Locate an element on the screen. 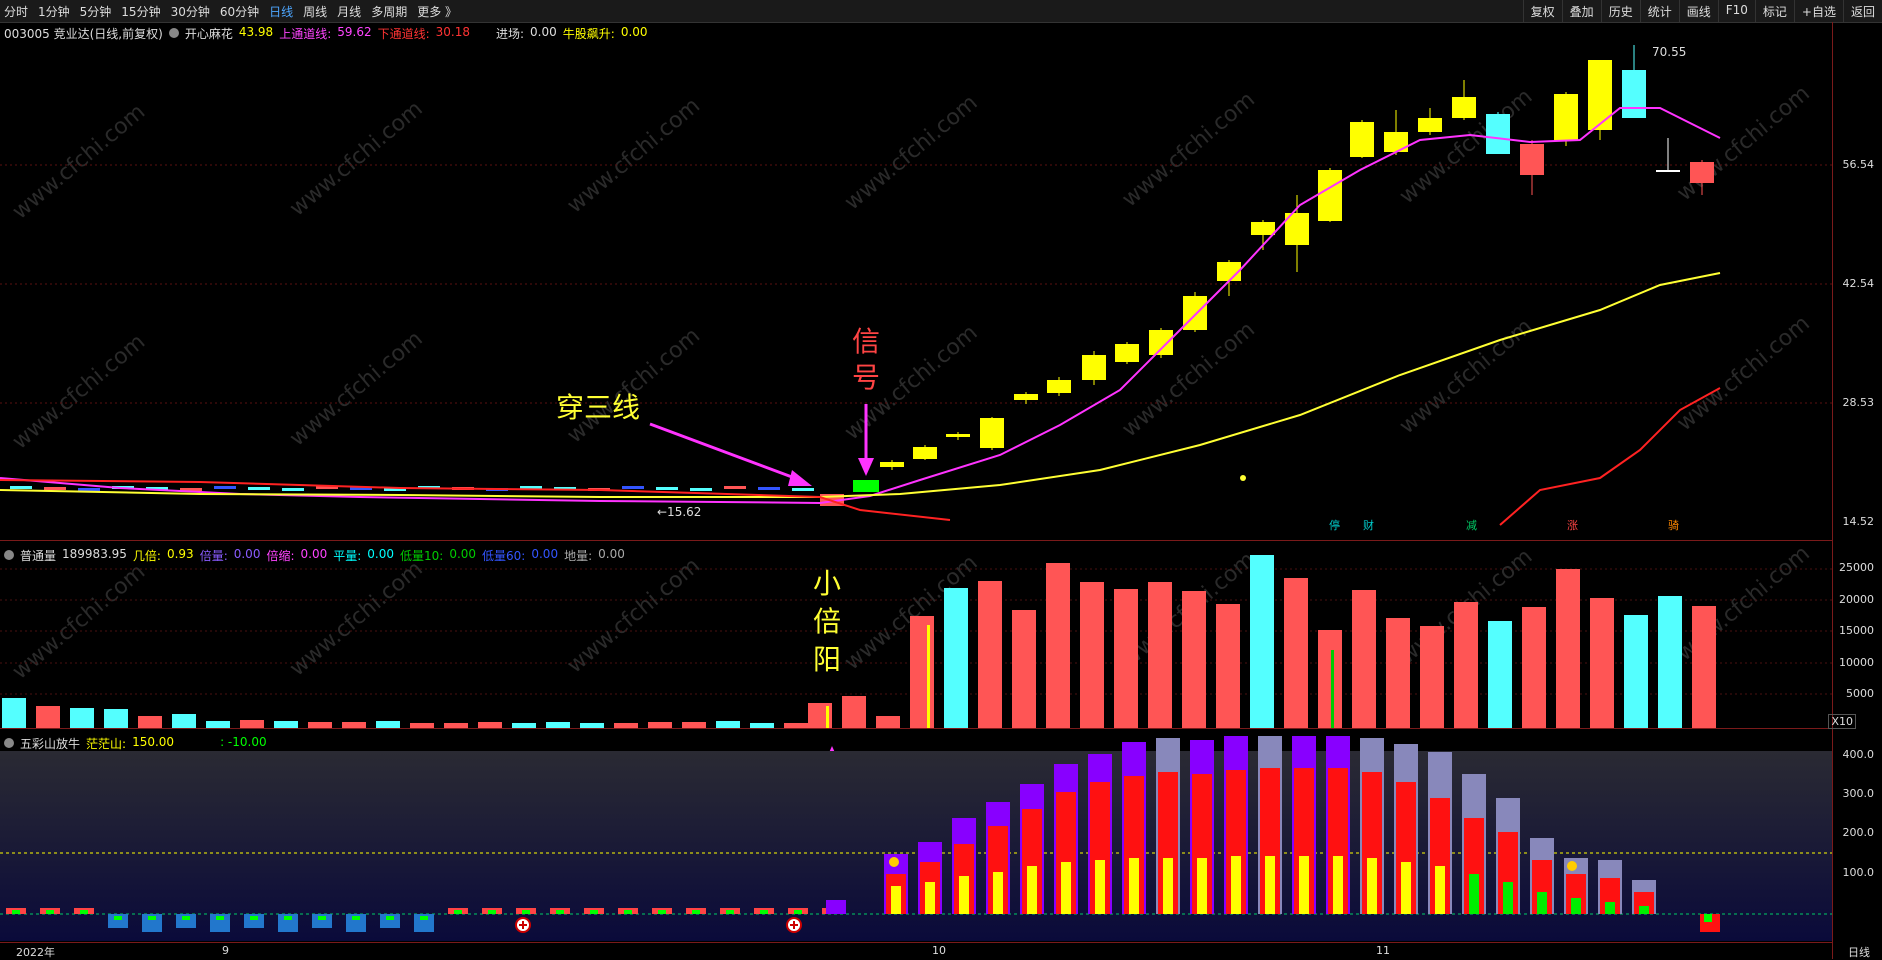 Image resolution: width=1882 pixels, height=960 pixels. history-button: 历史 is located at coordinates (1620, 11).